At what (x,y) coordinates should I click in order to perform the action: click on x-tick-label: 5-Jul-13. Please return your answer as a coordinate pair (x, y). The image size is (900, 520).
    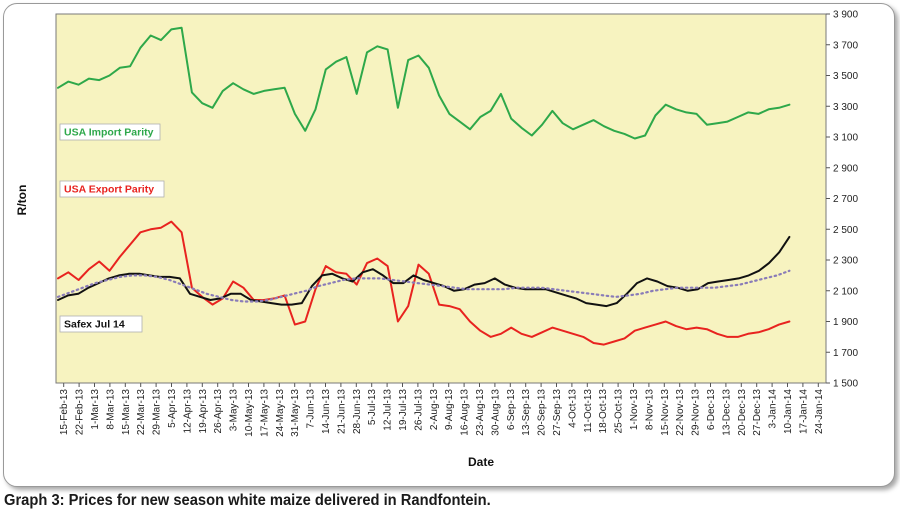
    Looking at the image, I should click on (372, 407).